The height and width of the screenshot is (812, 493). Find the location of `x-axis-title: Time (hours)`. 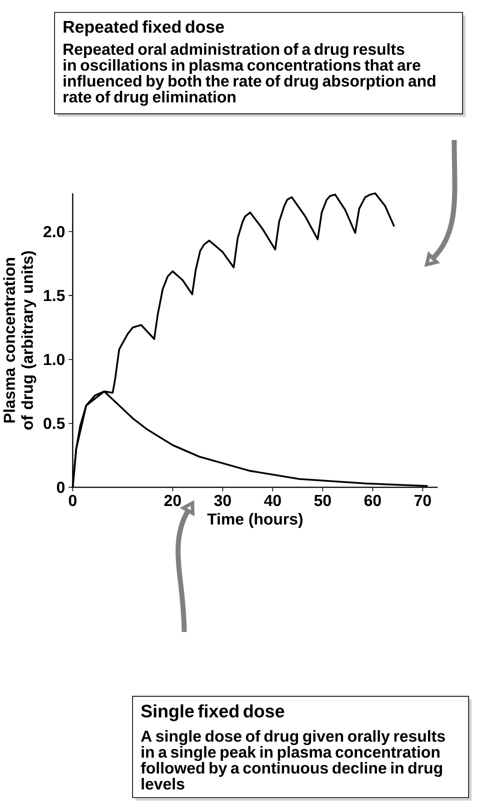

x-axis-title: Time (hours) is located at coordinates (254, 520).